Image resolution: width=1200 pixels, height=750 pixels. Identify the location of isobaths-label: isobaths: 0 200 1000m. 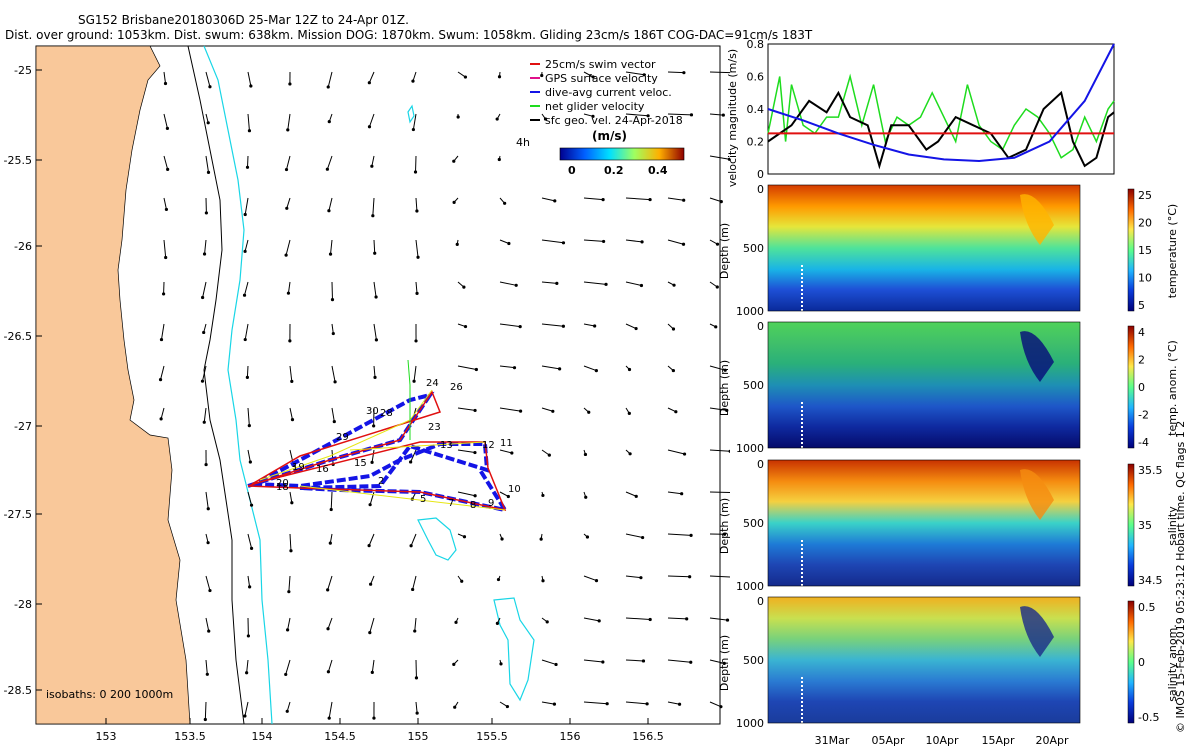
(109, 694).